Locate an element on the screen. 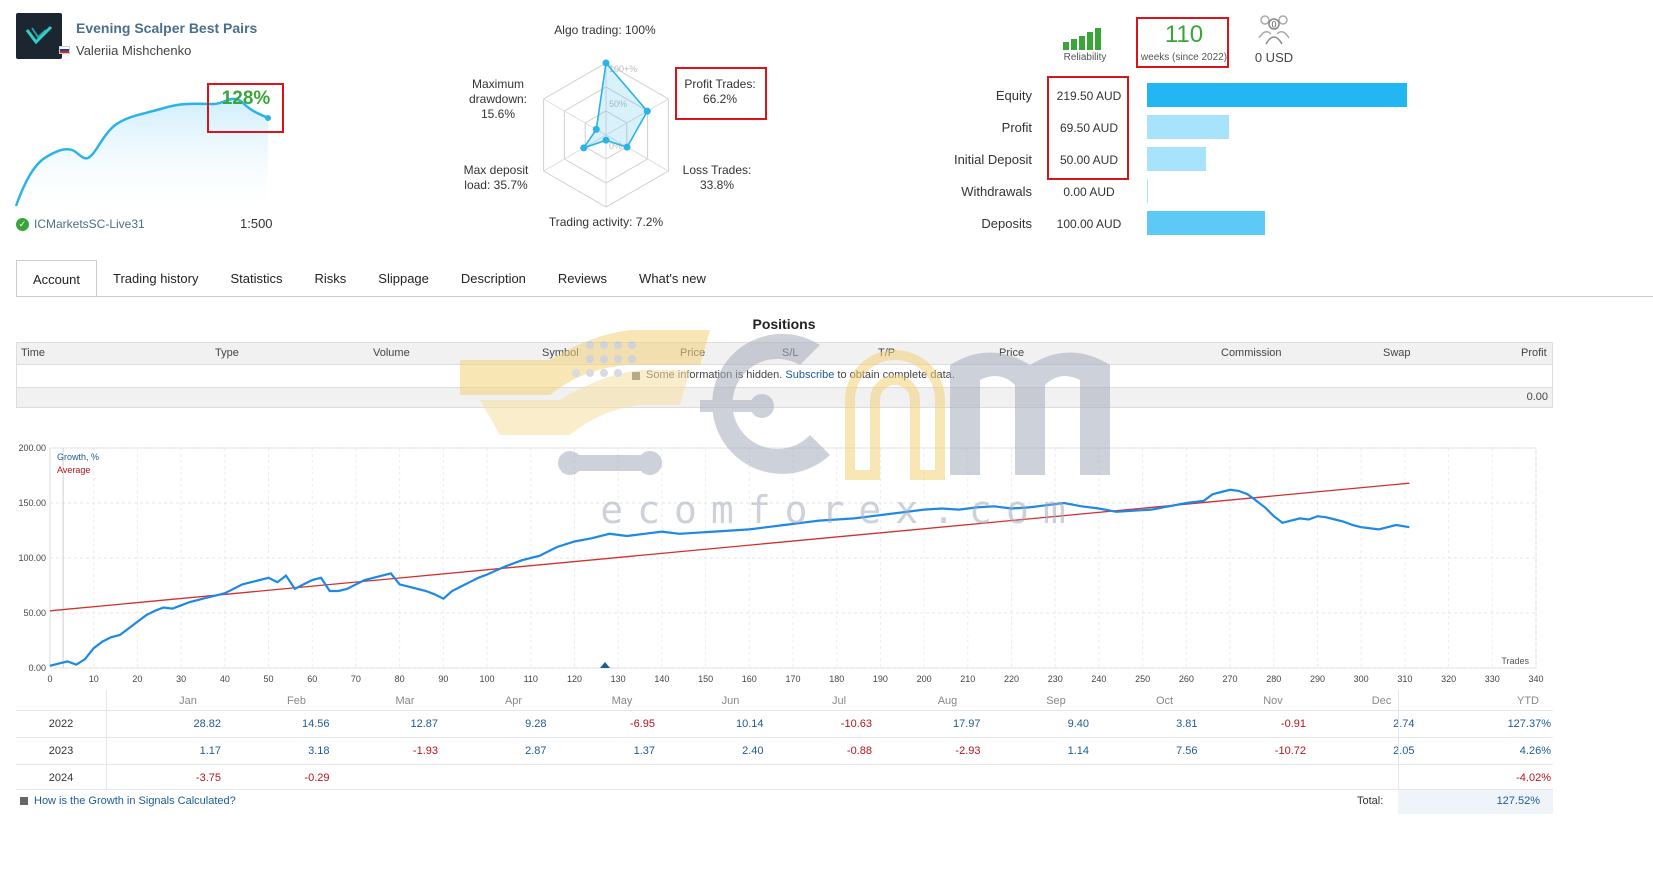 The width and height of the screenshot is (1653, 879). col-sl: S/L is located at coordinates (790, 353).